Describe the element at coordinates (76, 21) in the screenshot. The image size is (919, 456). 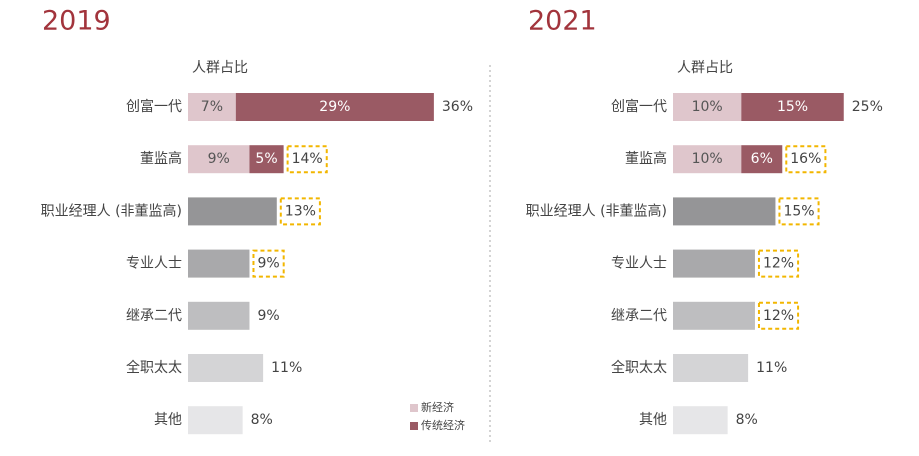
I see `chart-title: 2019` at that location.